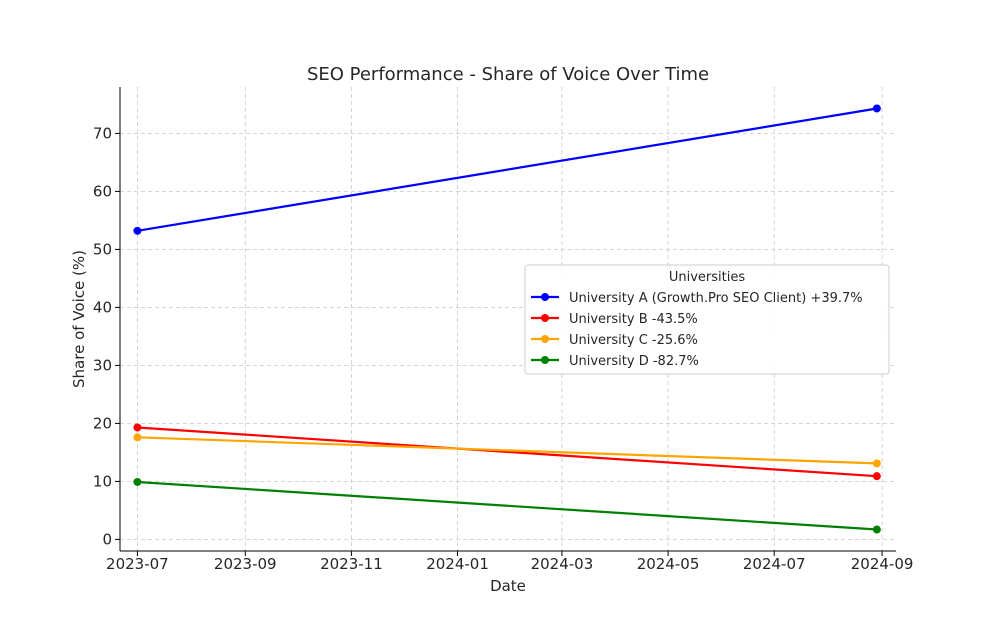  What do you see at coordinates (107, 539) in the screenshot?
I see `y-tick-label: 0` at bounding box center [107, 539].